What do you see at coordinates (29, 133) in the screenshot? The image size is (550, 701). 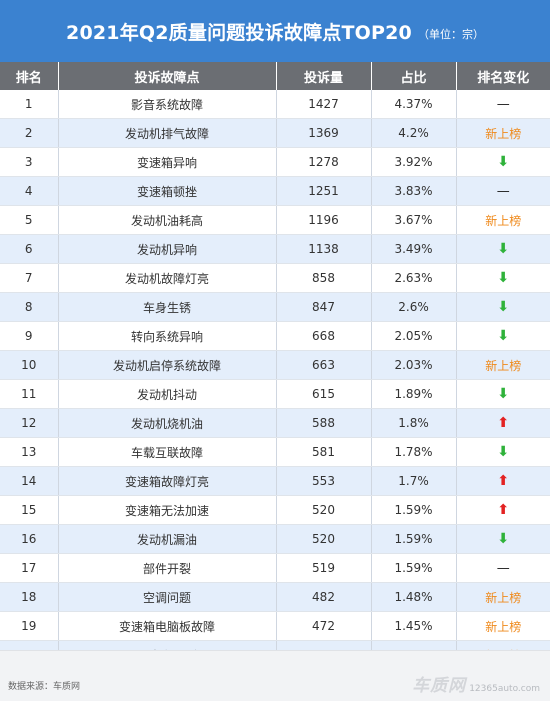 I see `rank-cell: 2` at bounding box center [29, 133].